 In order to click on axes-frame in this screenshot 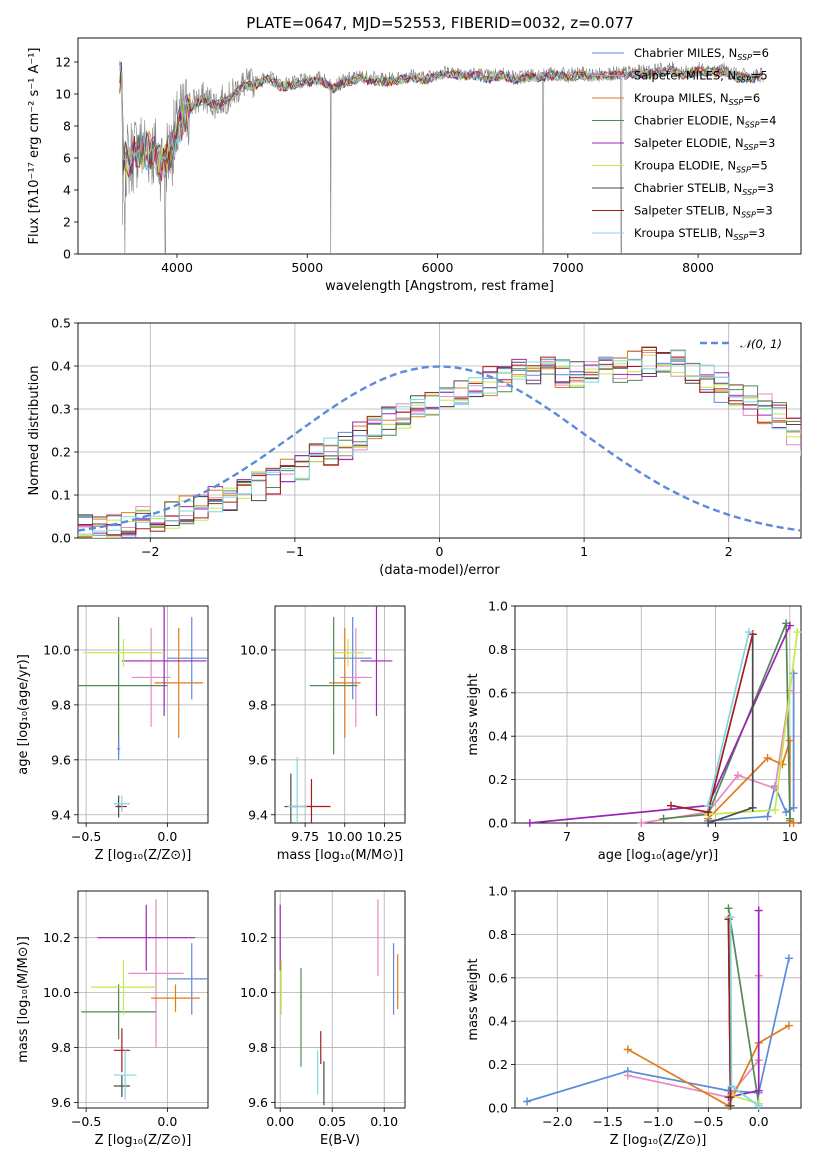, I will do `click(658, 999)`.